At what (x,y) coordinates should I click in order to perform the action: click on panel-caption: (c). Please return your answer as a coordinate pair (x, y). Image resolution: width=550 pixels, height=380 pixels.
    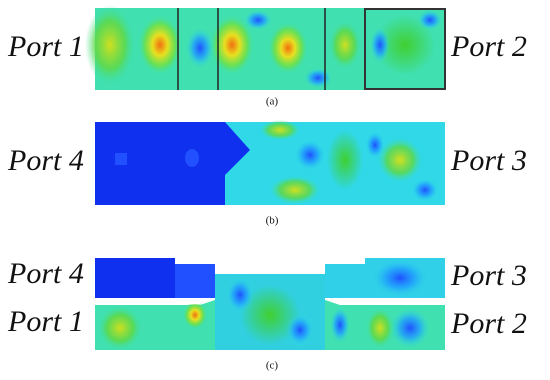
    Looking at the image, I should click on (272, 366).